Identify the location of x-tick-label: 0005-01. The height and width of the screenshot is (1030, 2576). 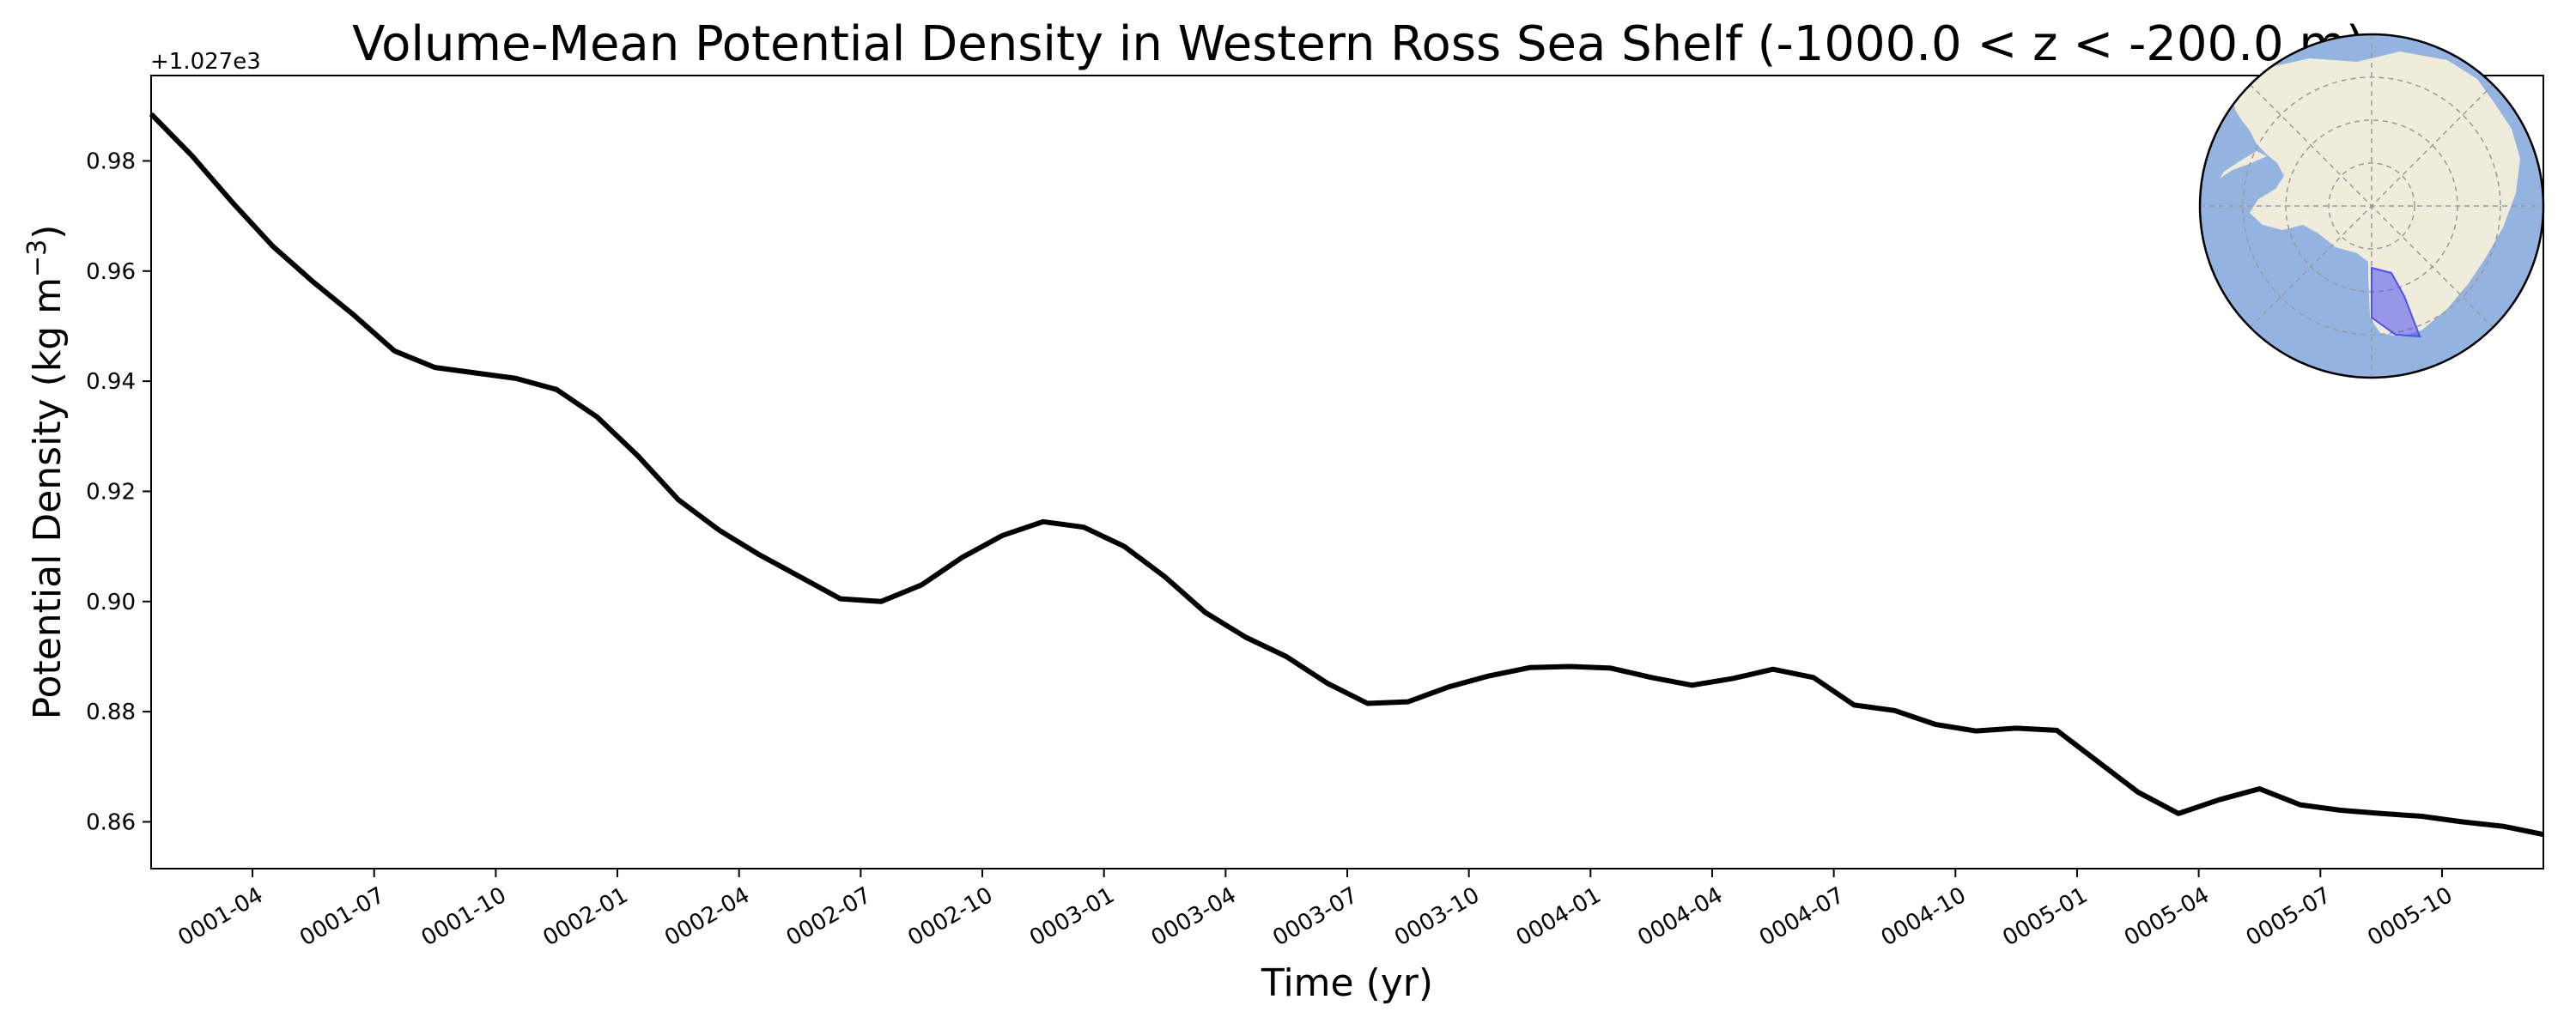
(2045, 916).